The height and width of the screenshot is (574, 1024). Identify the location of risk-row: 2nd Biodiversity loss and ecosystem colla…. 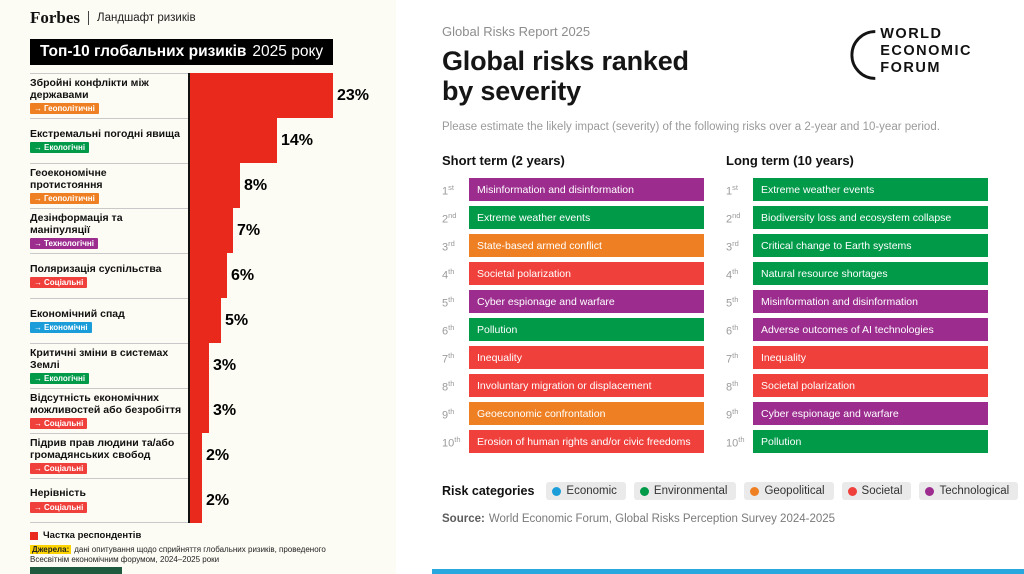
(857, 218).